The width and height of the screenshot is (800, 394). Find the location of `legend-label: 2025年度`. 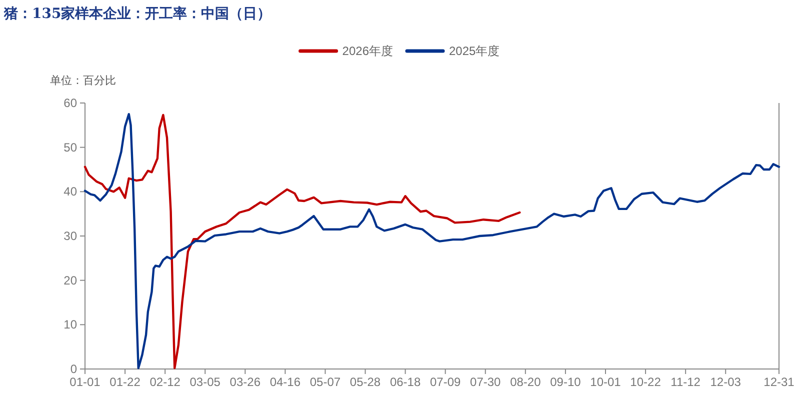

legend-label: 2025年度 is located at coordinates (474, 51).